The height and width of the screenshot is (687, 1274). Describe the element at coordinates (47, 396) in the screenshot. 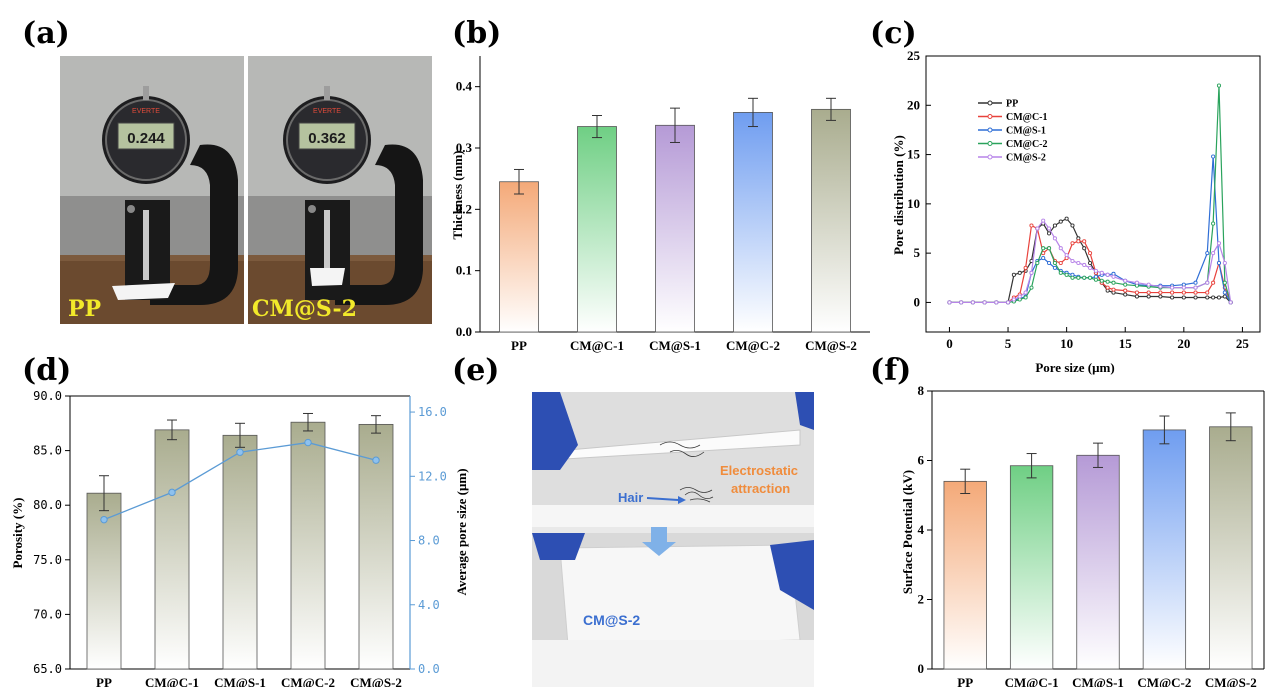

I see `y-tick-label: 90.0` at that location.